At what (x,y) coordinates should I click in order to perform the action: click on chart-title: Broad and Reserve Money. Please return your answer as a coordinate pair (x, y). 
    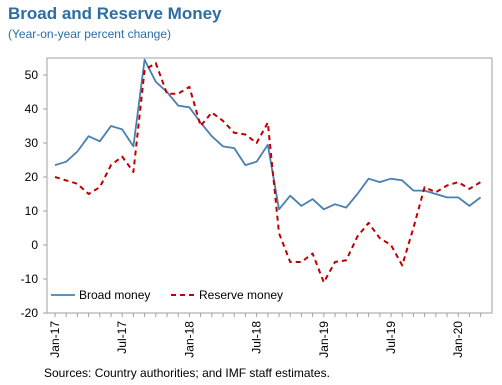
    Looking at the image, I should click on (115, 13).